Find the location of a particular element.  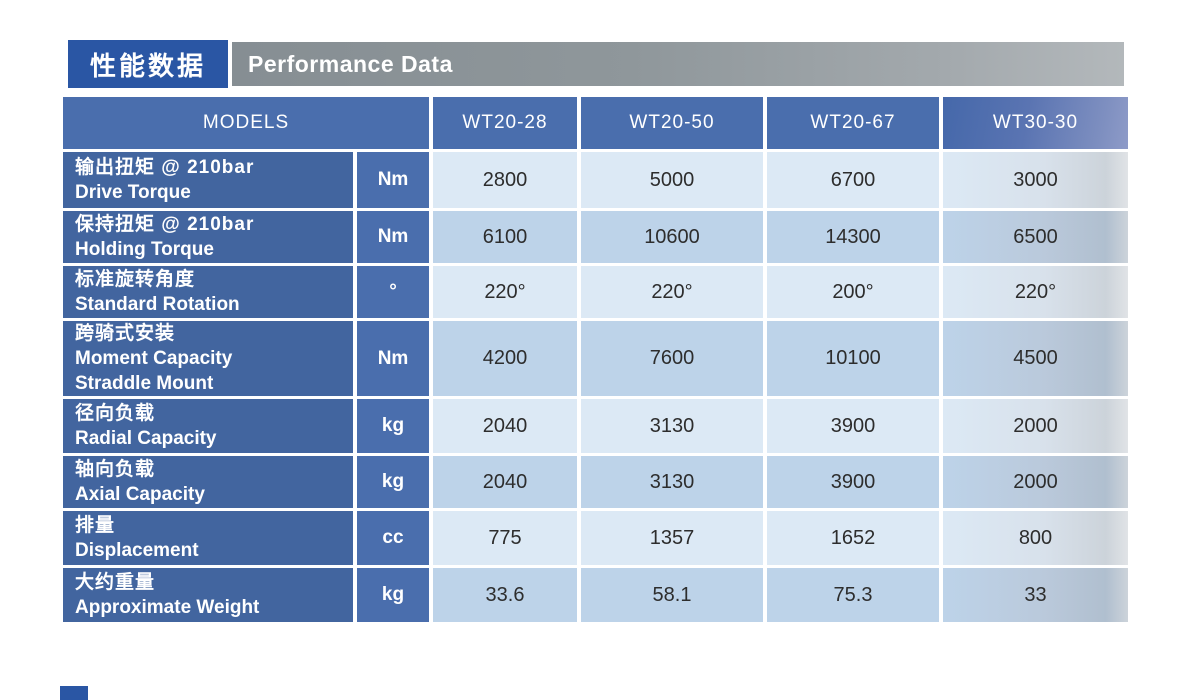

row-label: 标准旋转角度 Standard Rotation is located at coordinates (208, 292).